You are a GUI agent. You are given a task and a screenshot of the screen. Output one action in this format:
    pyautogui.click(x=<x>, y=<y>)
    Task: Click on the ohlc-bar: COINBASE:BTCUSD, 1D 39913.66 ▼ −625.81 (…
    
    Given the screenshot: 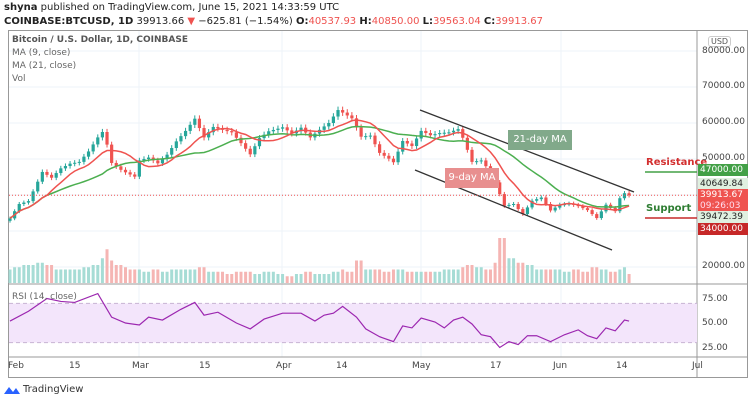 What is the action you would take?
    pyautogui.click(x=273, y=21)
    